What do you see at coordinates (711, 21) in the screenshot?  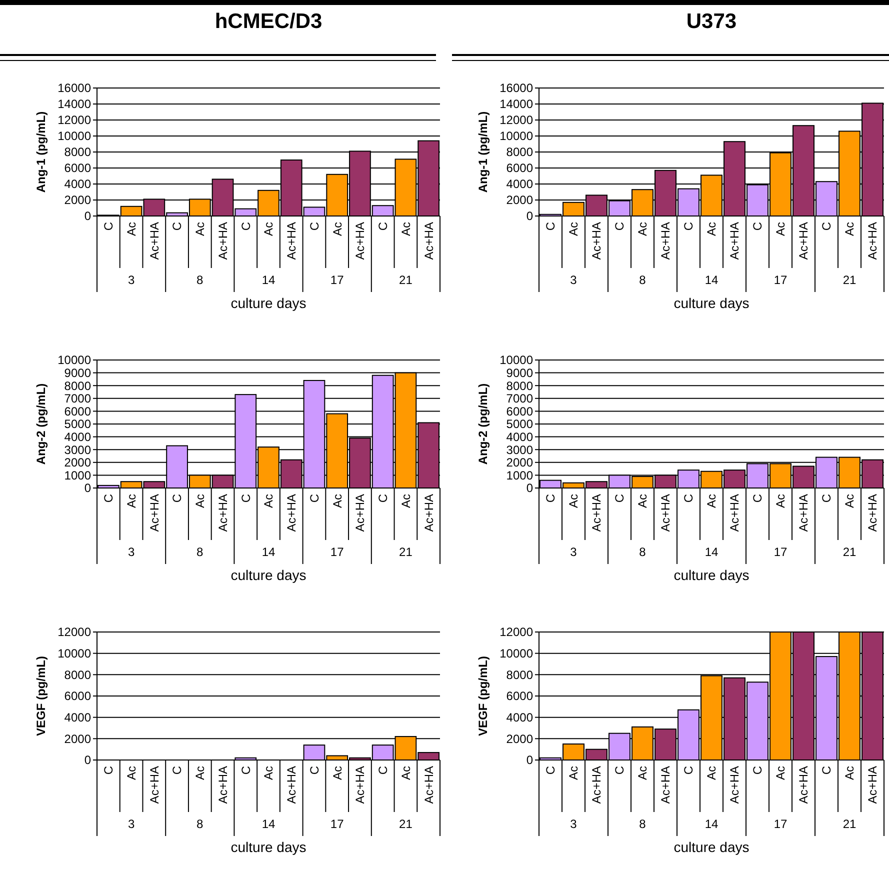 I see `chart-title: U373` at bounding box center [711, 21].